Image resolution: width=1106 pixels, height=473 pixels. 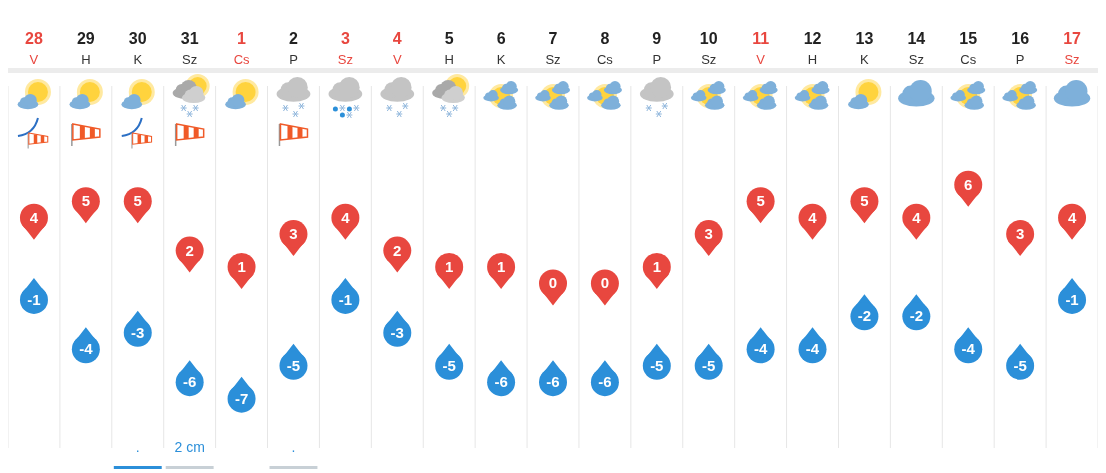 What do you see at coordinates (761, 48) in the screenshot?
I see `x-tick-label: 11 V` at bounding box center [761, 48].